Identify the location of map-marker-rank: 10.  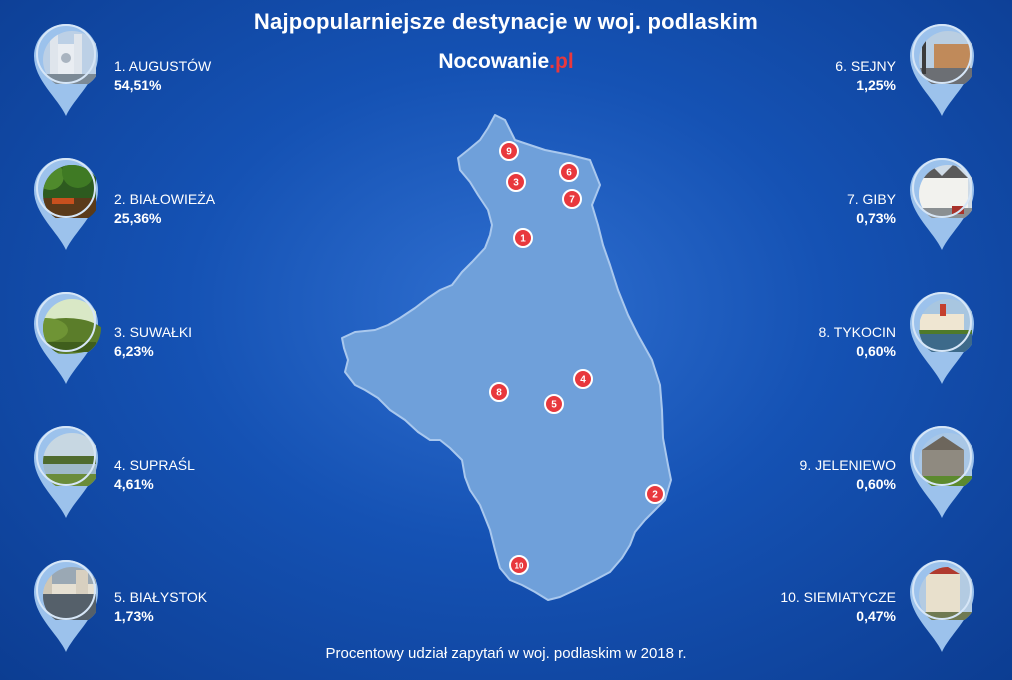
(519, 566).